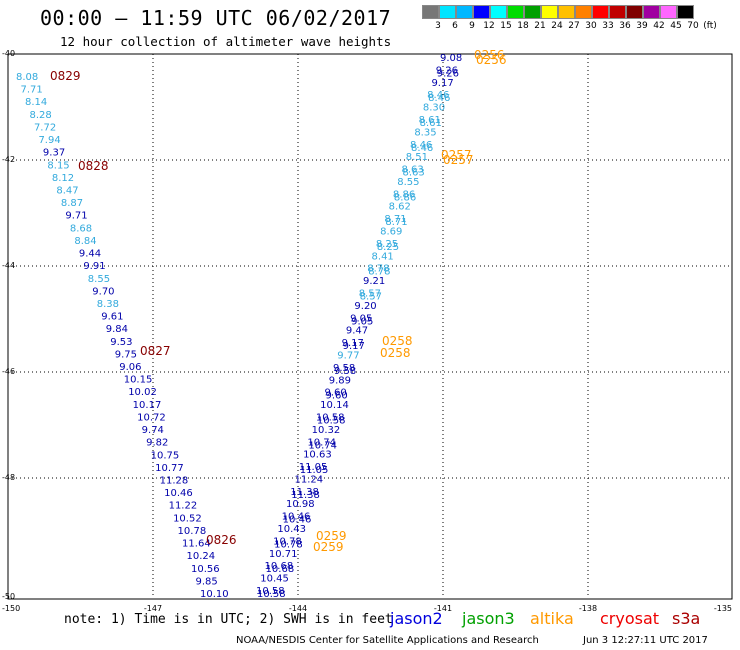  What do you see at coordinates (291, 529) in the screenshot?
I see `swh-label-right: 10.43` at bounding box center [291, 529].